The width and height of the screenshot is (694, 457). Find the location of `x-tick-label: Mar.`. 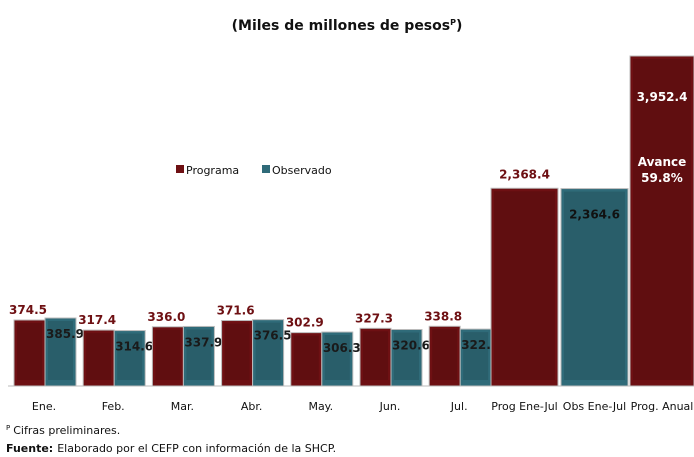

x-tick-label: Mar. is located at coordinates (182, 406).